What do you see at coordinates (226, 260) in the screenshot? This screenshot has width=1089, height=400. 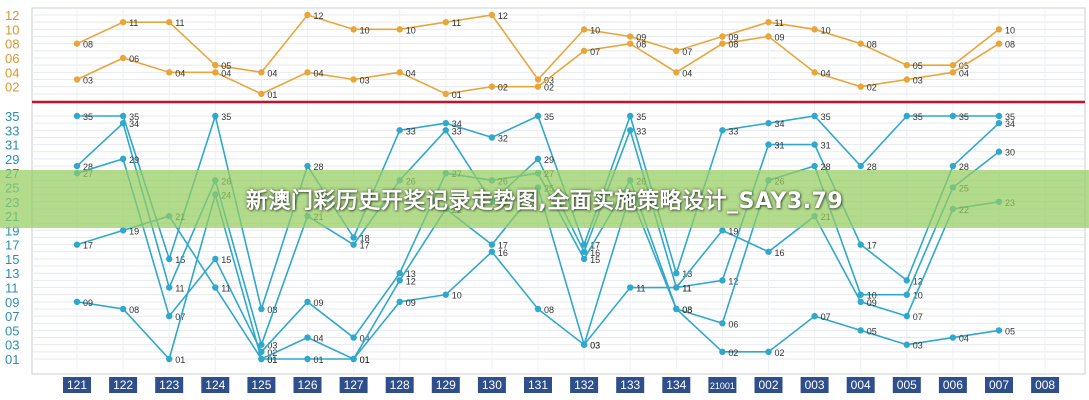 I see `bottom-data-label: 15` at bounding box center [226, 260].